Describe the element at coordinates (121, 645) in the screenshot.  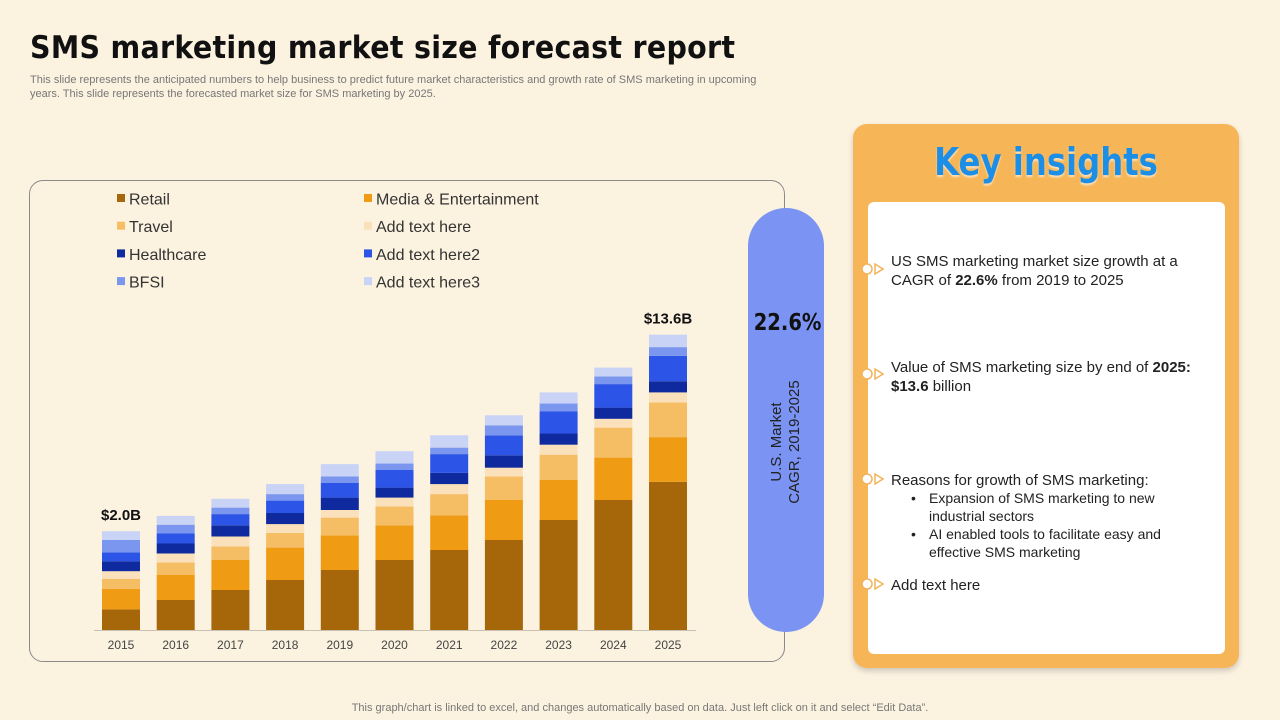
I see `x-tick-label: 2015` at that location.